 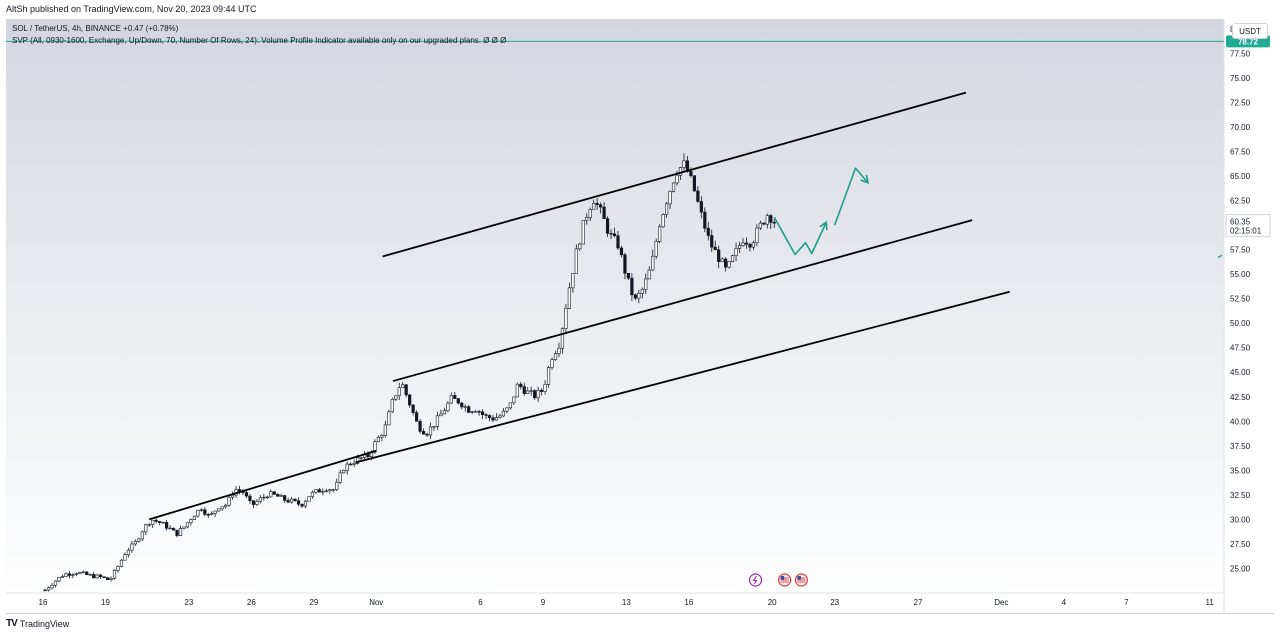 What do you see at coordinates (1240, 372) in the screenshot?
I see `y-tick-label: 45.00` at bounding box center [1240, 372].